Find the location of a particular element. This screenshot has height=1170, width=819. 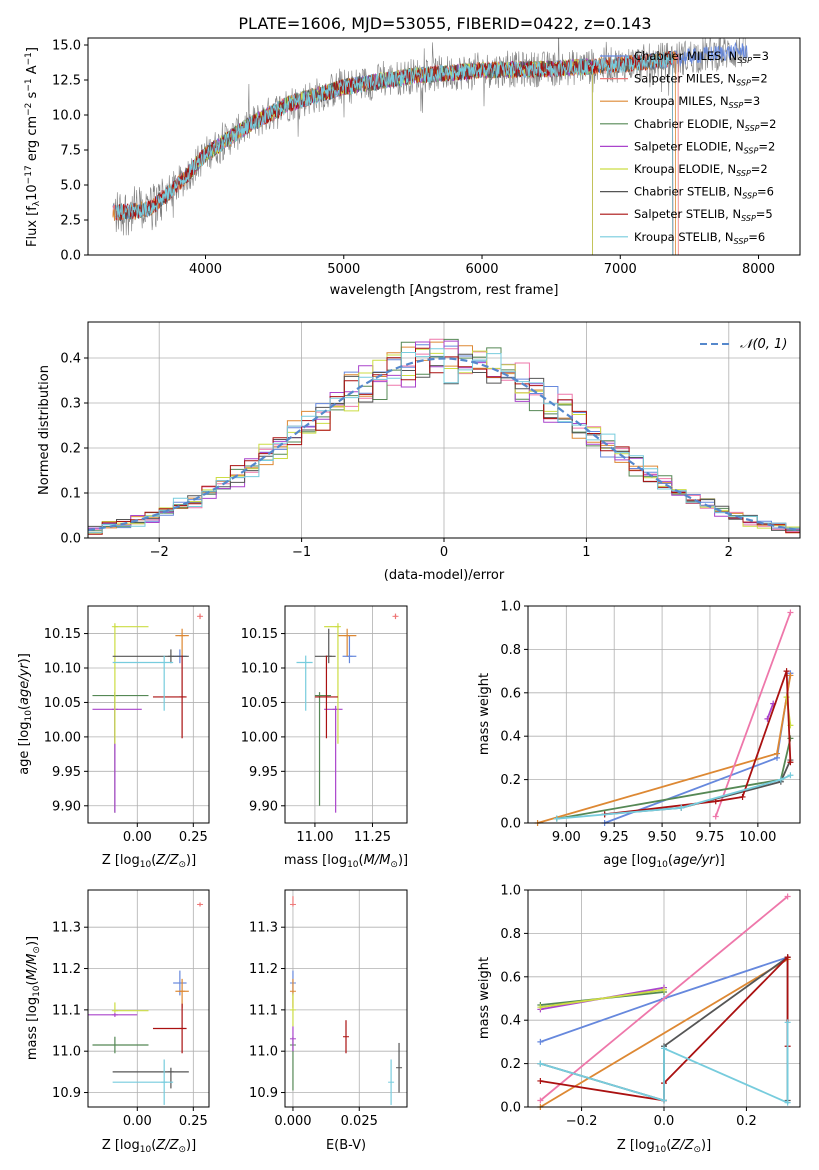

y-tick-label: 11.0 is located at coordinates (66, 1052).